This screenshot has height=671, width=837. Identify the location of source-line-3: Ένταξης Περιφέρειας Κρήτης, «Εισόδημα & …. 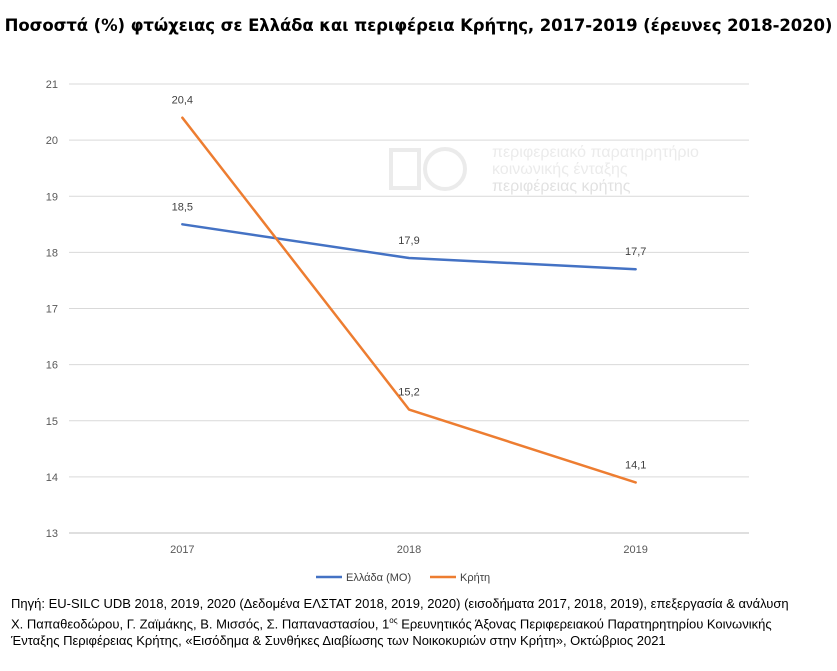
(338, 641).